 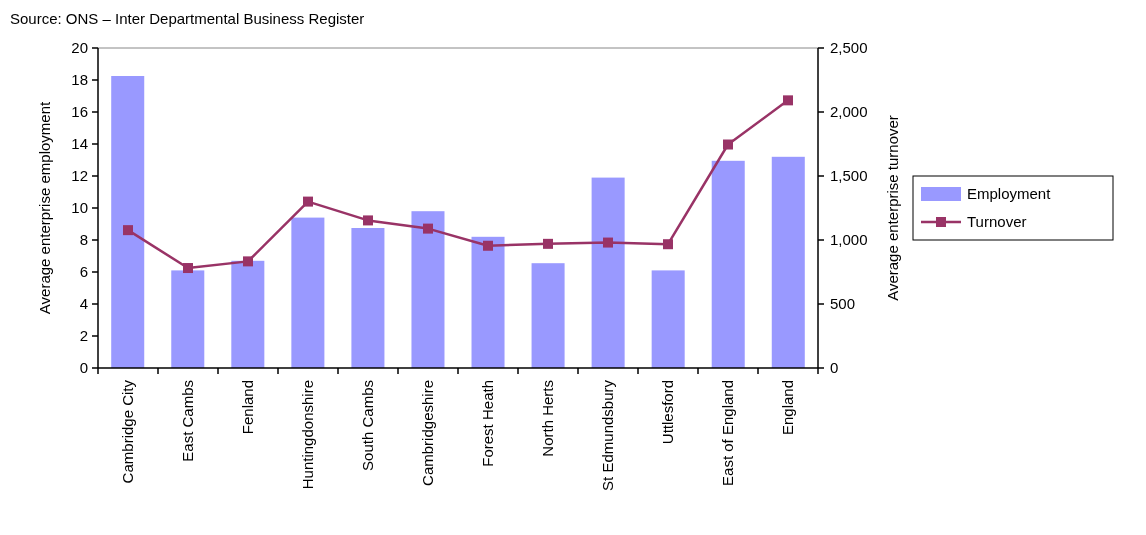 I want to click on y2-axis-title: Average enterprise turnover, so click(x=892, y=208).